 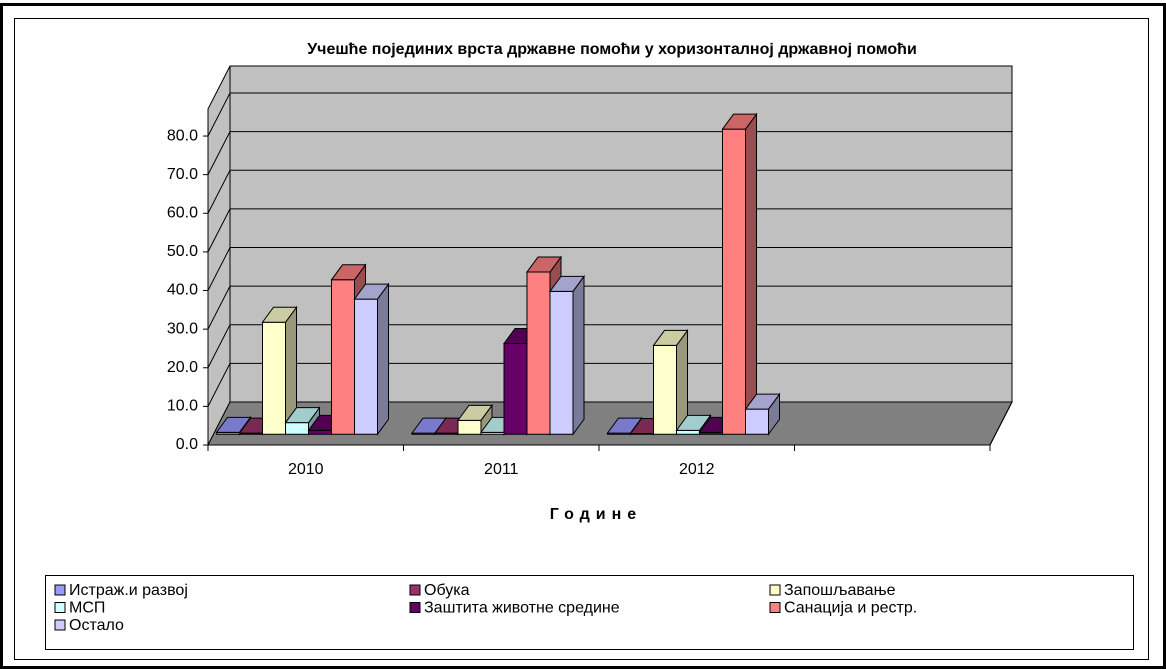 I want to click on x-tick-label: 2011, so click(x=501, y=469).